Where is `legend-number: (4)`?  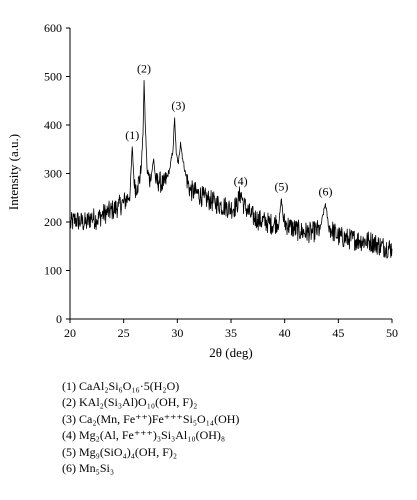
legend-number: (4) is located at coordinates (69, 435).